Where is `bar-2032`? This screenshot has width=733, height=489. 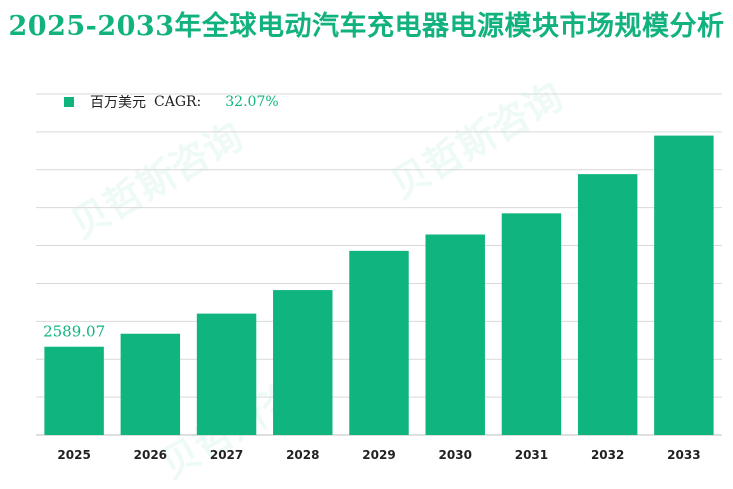 bar-2032 is located at coordinates (607, 304).